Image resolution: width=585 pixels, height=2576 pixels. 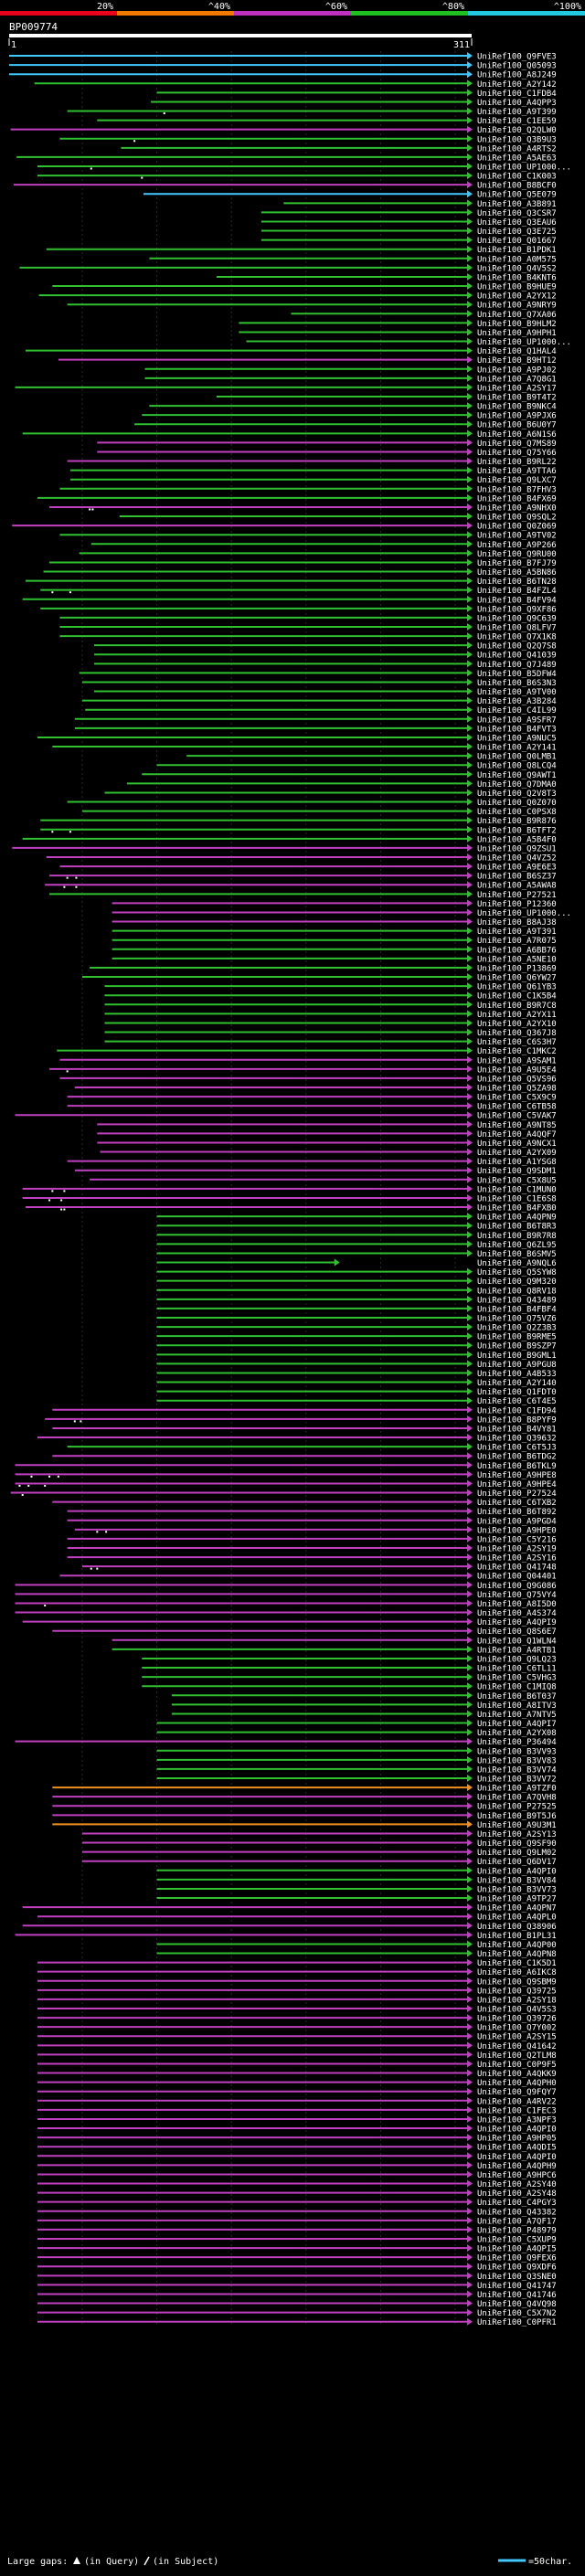 I want to click on hit-label: UniRef100_A9NUC5, so click(x=517, y=738).